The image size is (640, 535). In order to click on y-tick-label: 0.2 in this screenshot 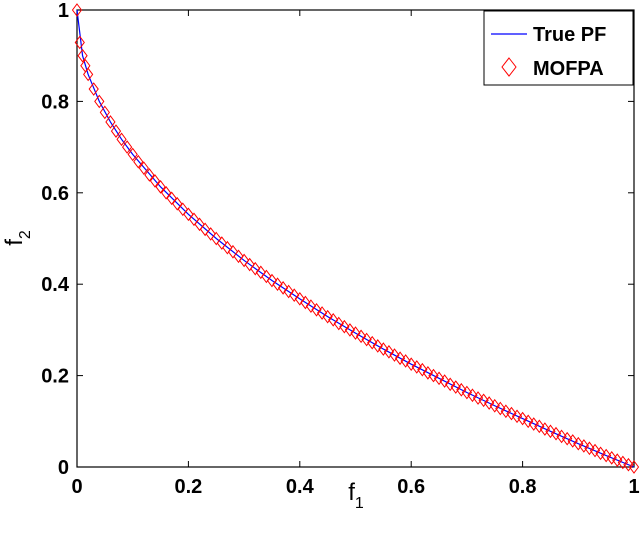, I will do `click(55, 377)`.